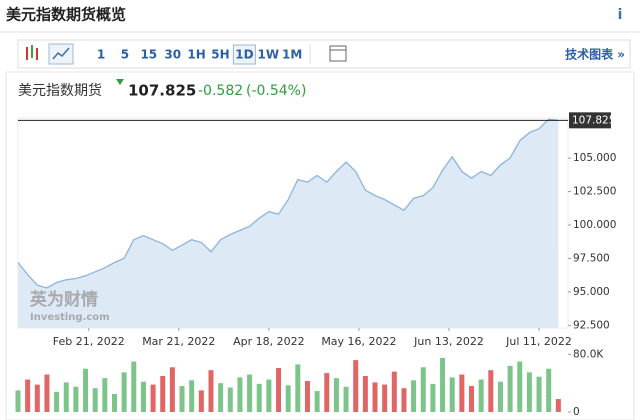 The image size is (640, 420). Describe the element at coordinates (591, 325) in the screenshot. I see `y-tick-label: 92.500` at that location.